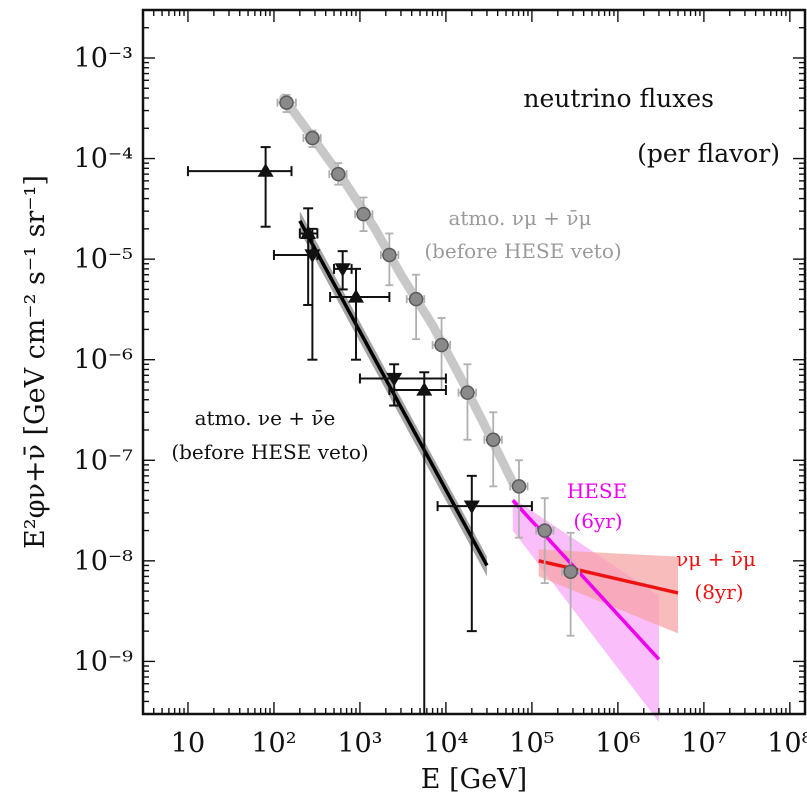 This screenshot has height=795, width=807. I want to click on hese-6yr-line, so click(586, 580).